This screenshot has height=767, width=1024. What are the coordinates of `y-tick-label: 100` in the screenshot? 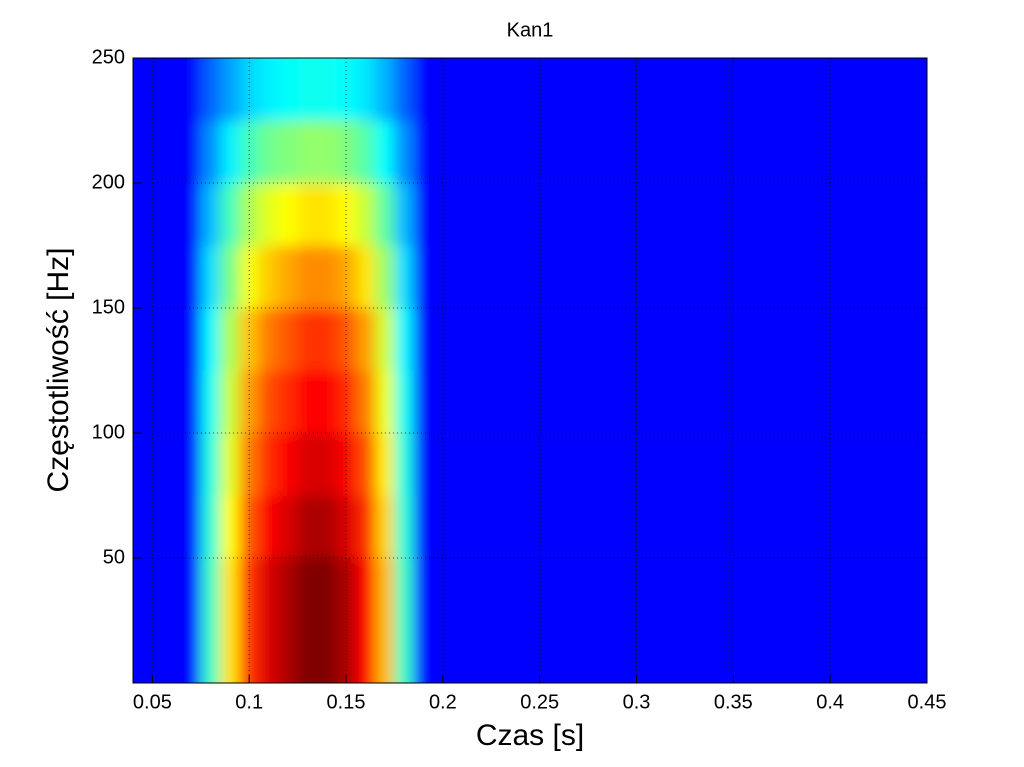 It's located at (108, 432).